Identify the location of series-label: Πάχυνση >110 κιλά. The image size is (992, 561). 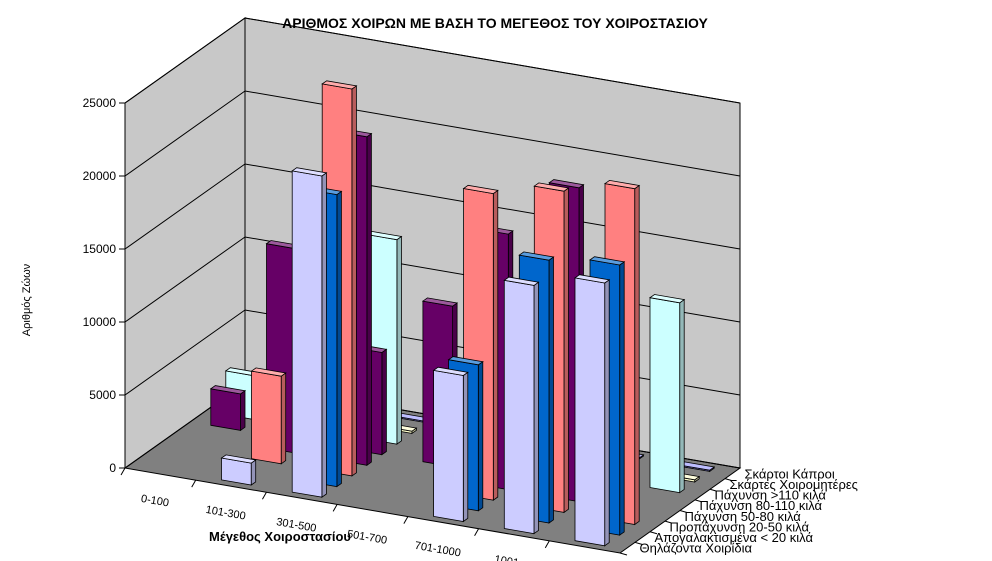
(771, 495).